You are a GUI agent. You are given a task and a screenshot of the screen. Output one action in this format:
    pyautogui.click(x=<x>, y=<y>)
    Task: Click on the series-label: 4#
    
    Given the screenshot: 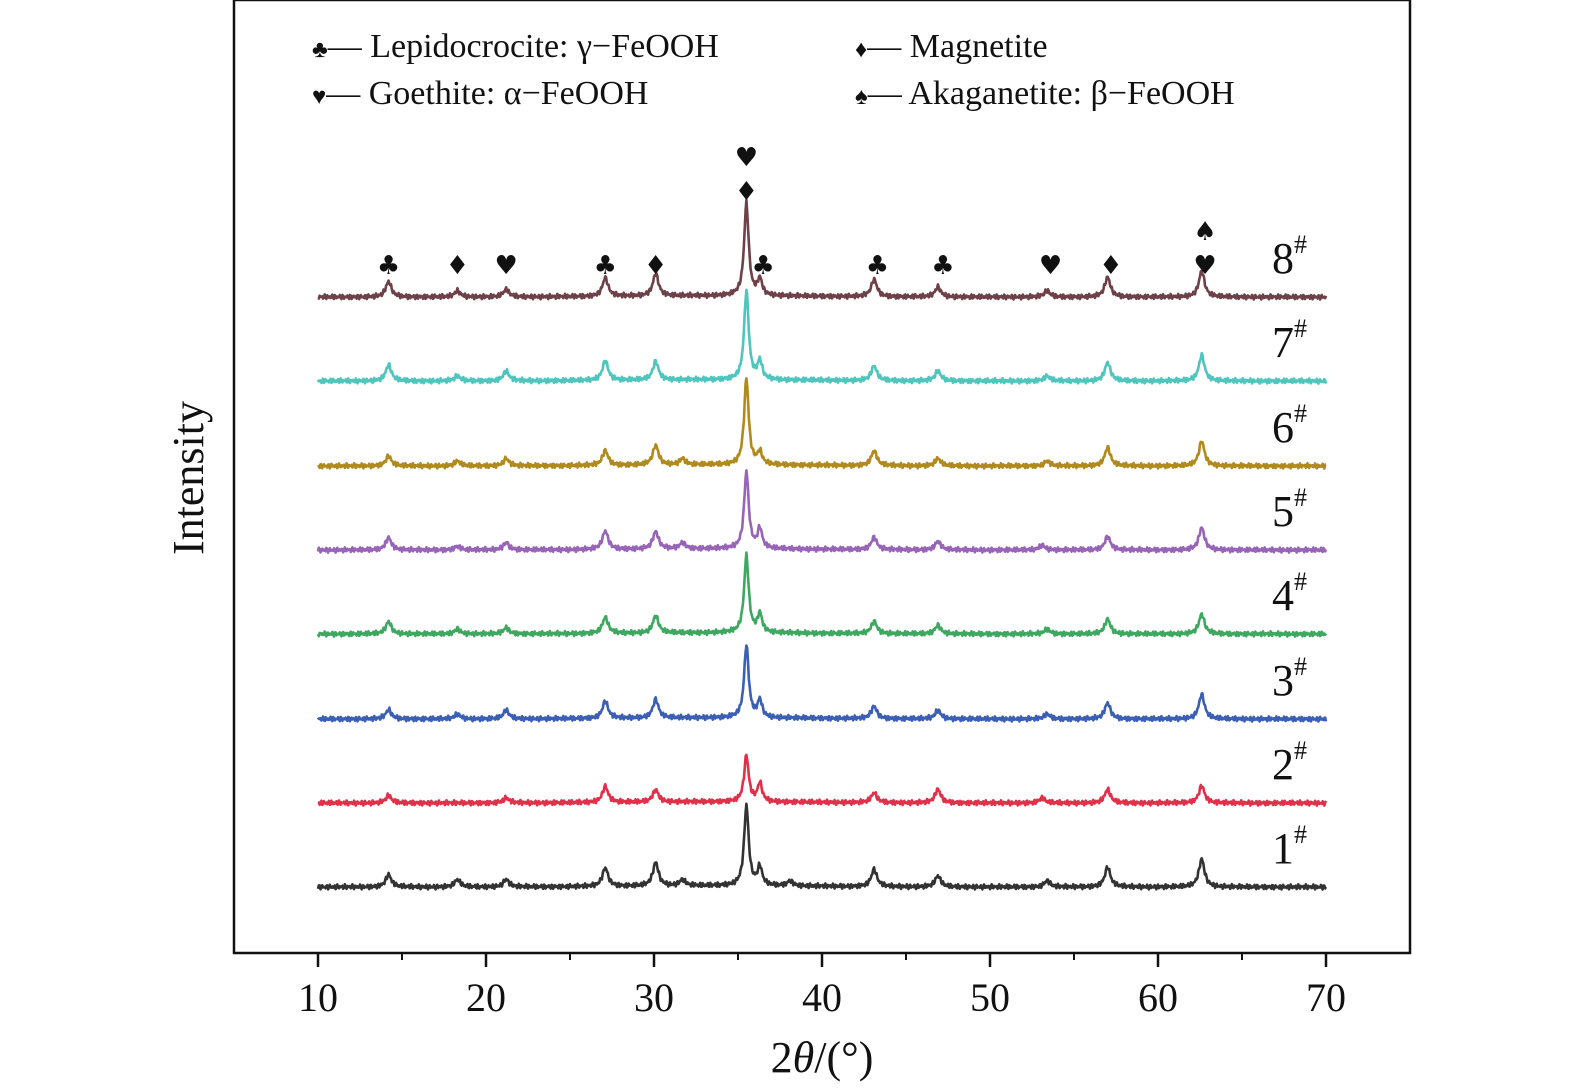 What is the action you would take?
    pyautogui.click(x=1289, y=593)
    